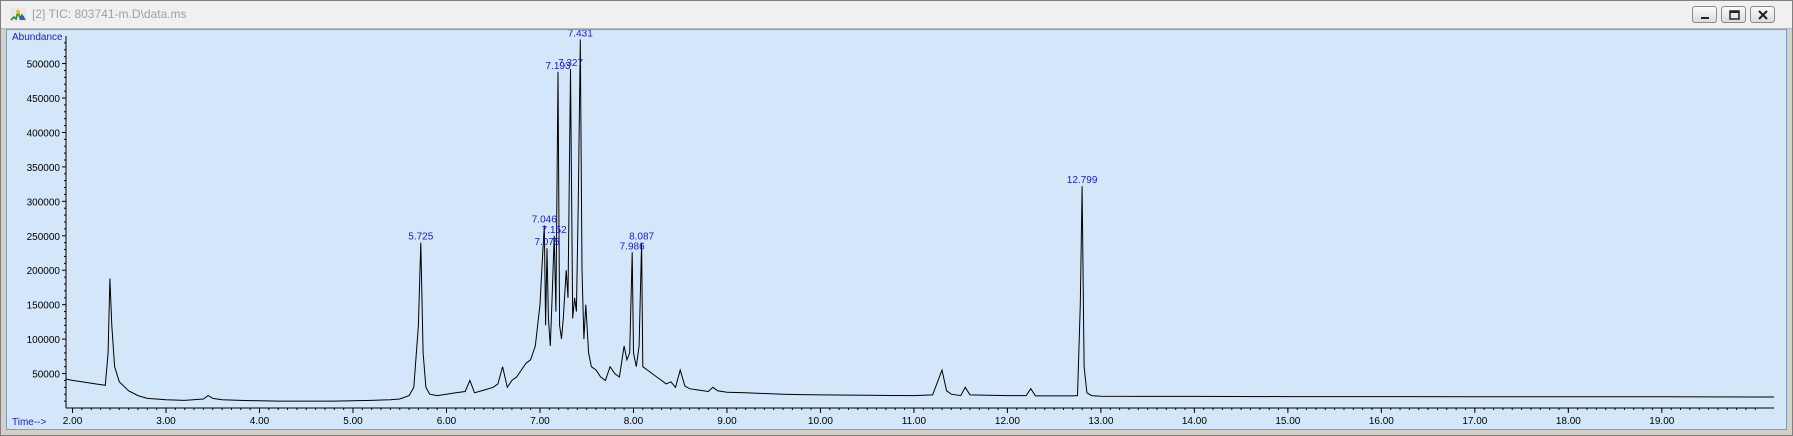  What do you see at coordinates (37, 37) in the screenshot?
I see `y-axis-label: Abundance` at bounding box center [37, 37].